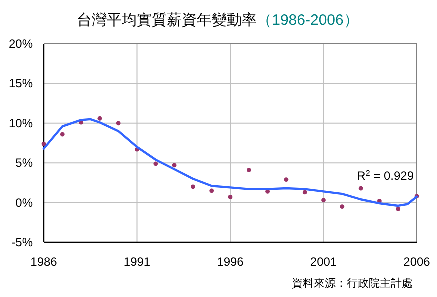 This screenshot has height=297, width=437. What do you see at coordinates (21, 83) in the screenshot?
I see `y-tick-label: 15%` at bounding box center [21, 83].